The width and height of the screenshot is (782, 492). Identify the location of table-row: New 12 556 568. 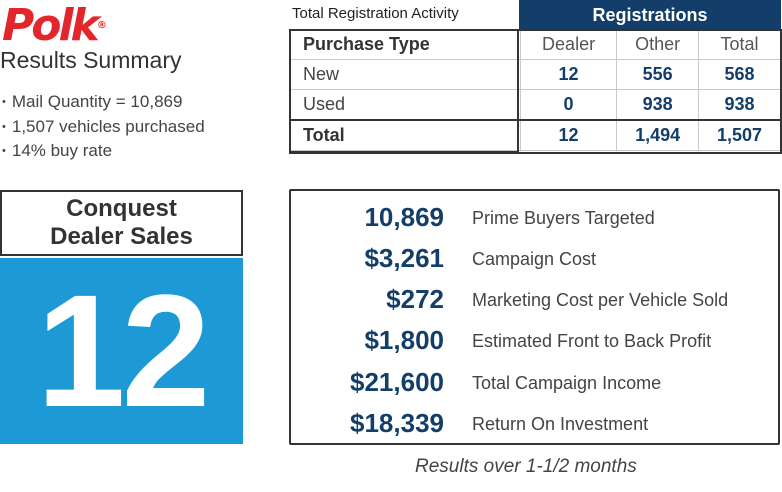
(535, 74).